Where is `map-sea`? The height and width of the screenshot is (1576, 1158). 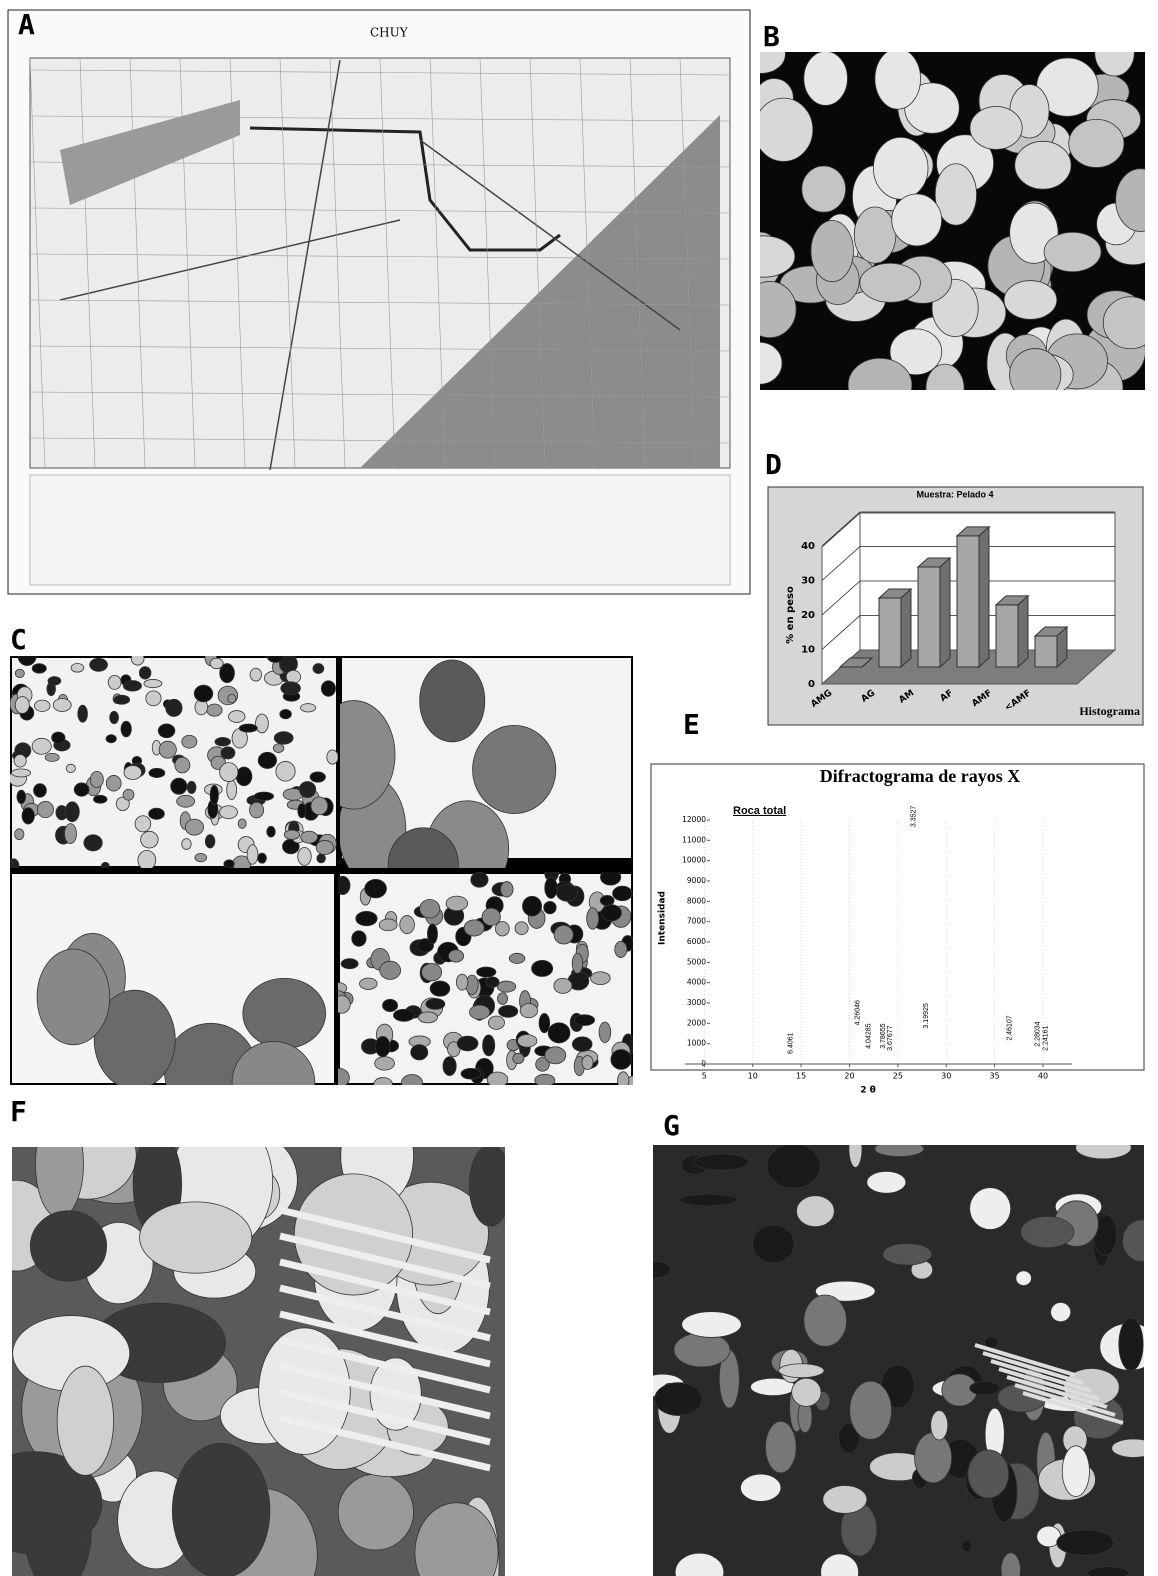
map-sea is located at coordinates (540, 291).